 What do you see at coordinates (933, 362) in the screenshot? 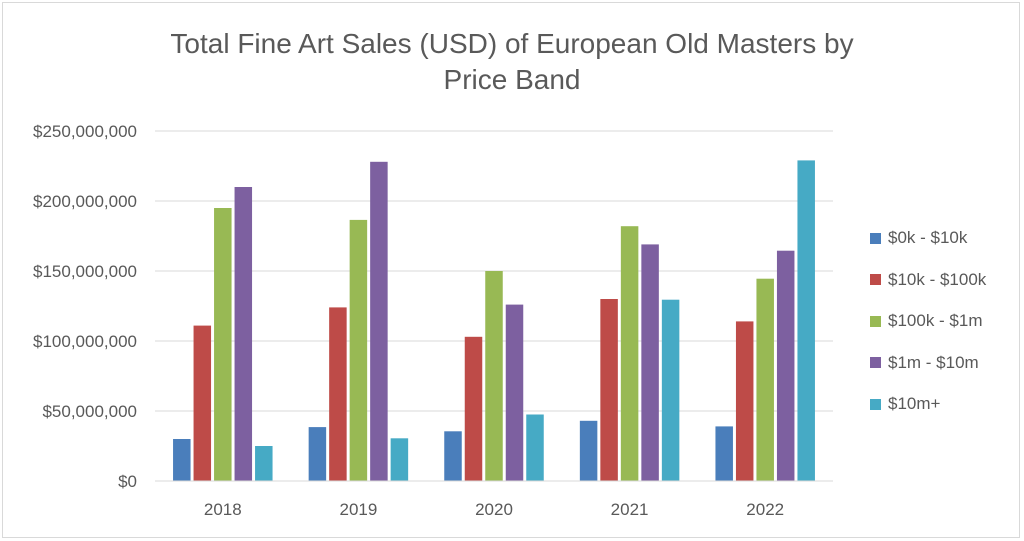
I see `legend-label: $1m - $10m` at bounding box center [933, 362].